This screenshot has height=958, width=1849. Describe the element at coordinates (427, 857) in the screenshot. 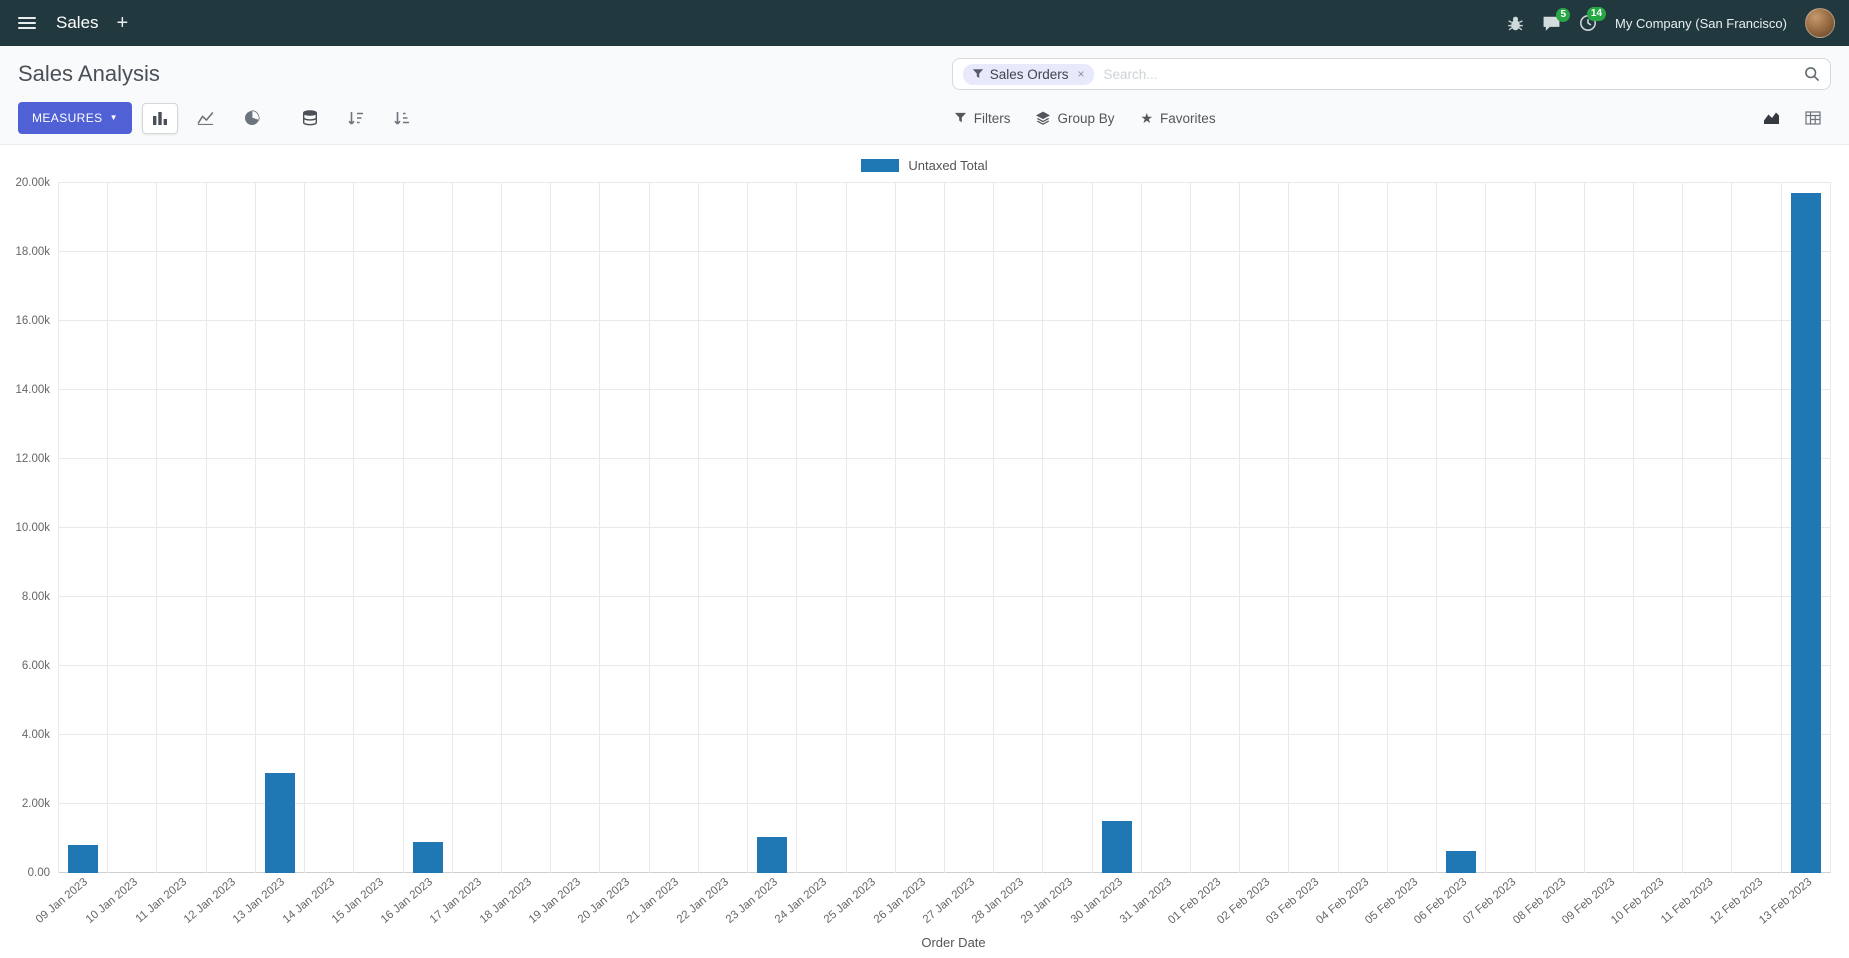

I see `bar-16-jan-2023` at that location.